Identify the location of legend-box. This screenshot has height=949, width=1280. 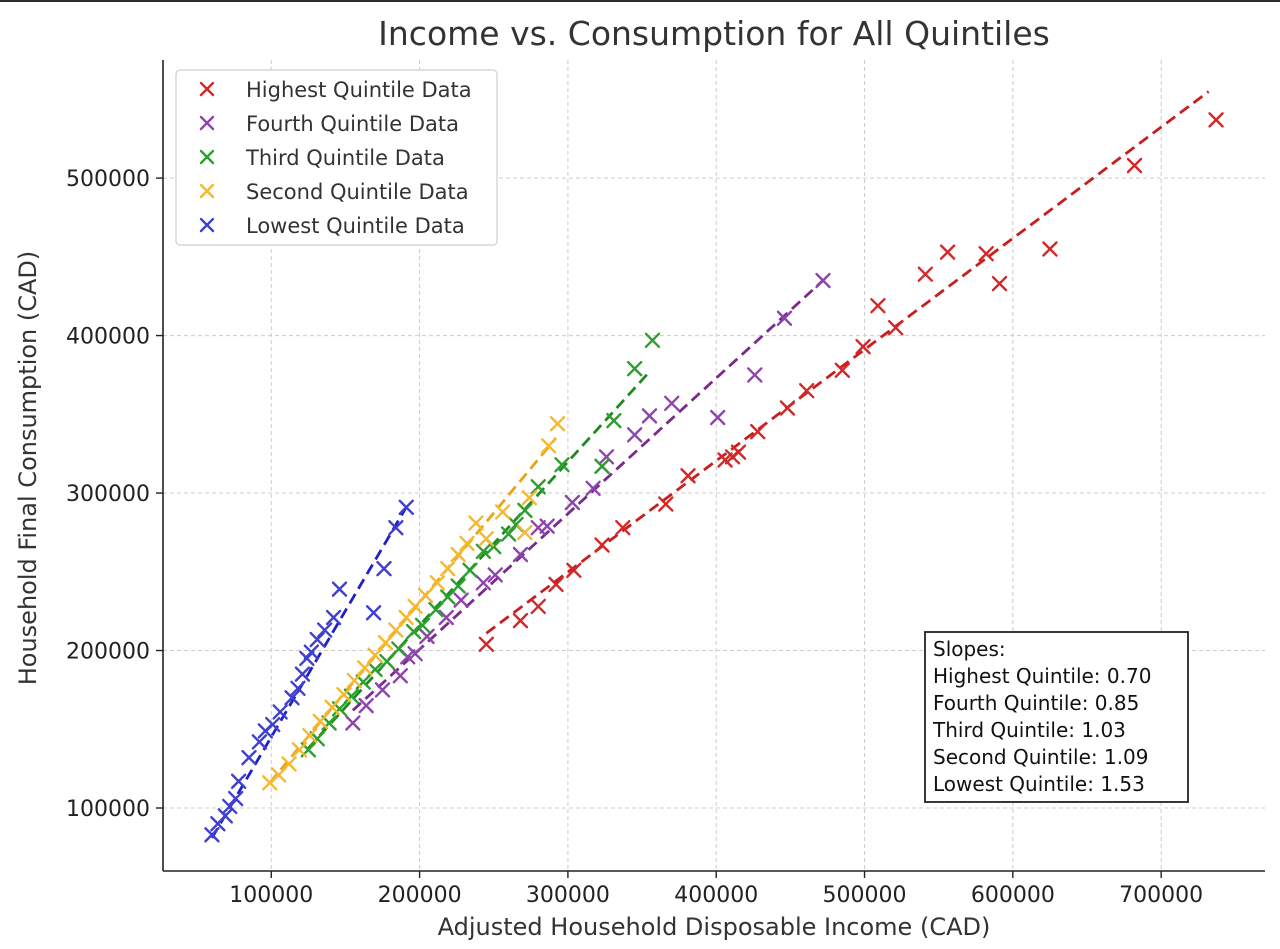
(336, 157).